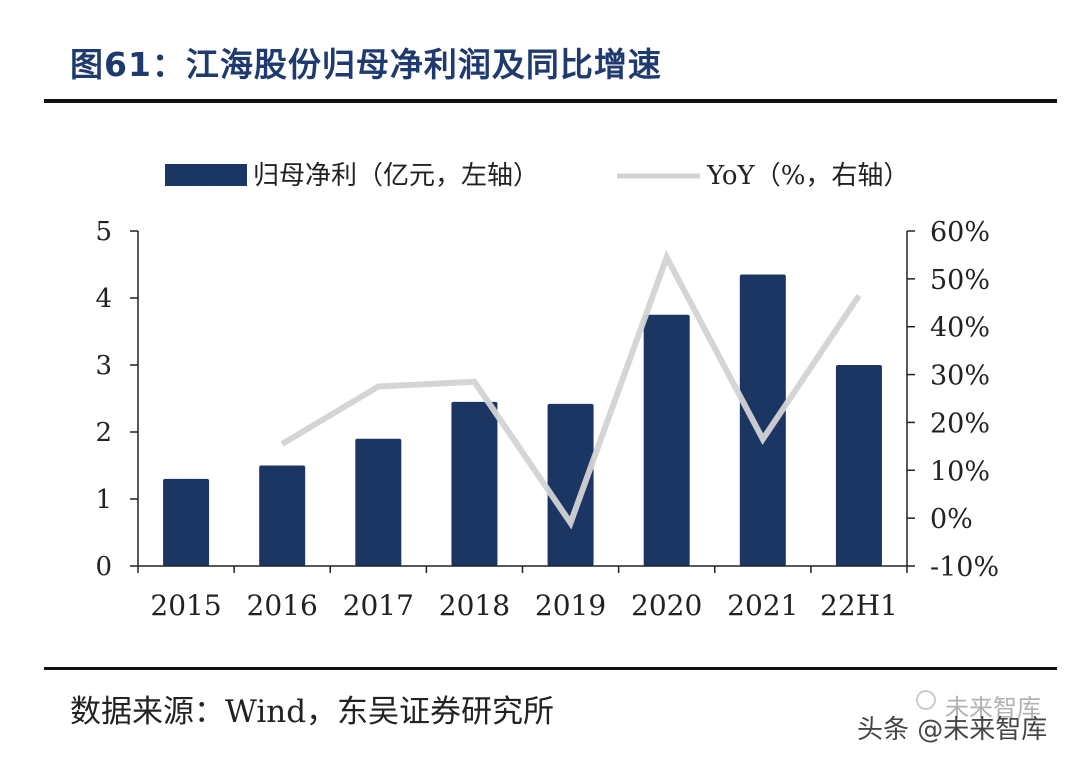 Image resolution: width=1080 pixels, height=757 pixels. What do you see at coordinates (960, 232) in the screenshot?
I see `y-right-tick-label: 60%` at bounding box center [960, 232].